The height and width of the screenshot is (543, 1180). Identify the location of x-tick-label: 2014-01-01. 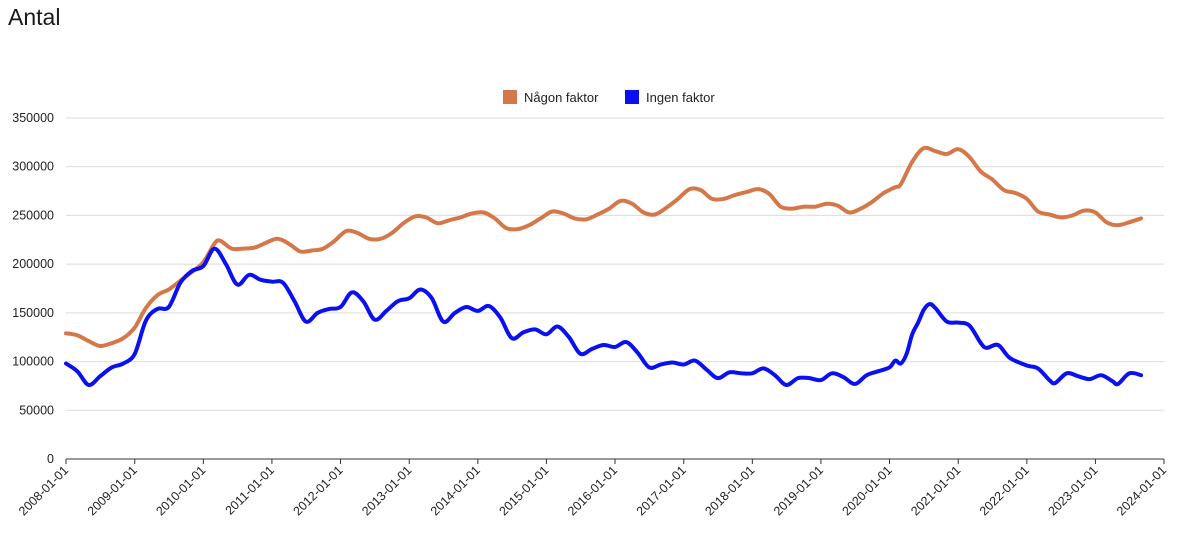
(455, 490).